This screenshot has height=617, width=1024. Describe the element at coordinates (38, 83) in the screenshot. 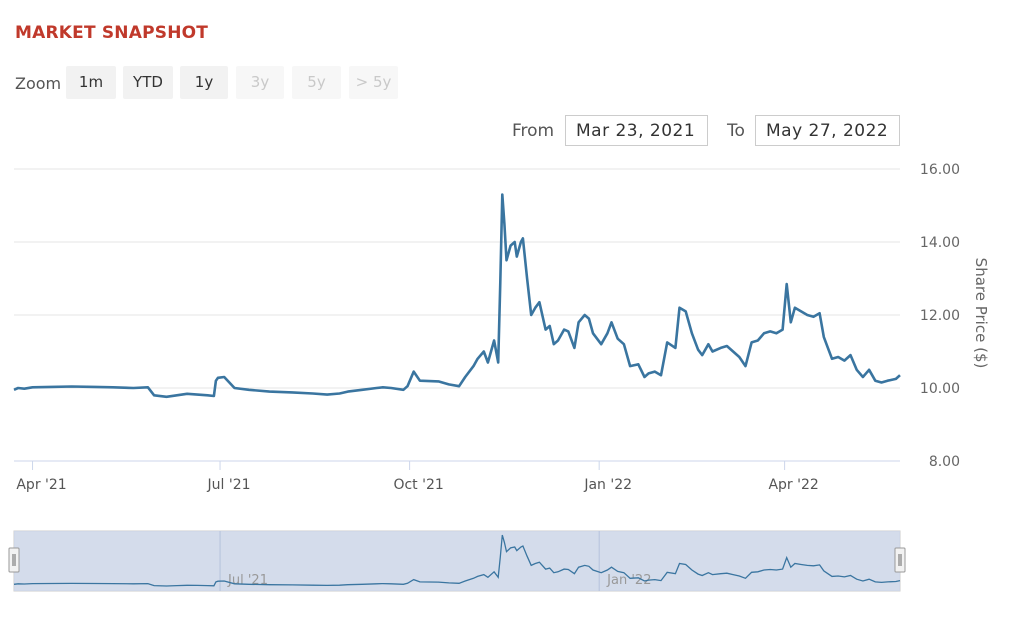

I see `zoom-label: Zoom` at that location.